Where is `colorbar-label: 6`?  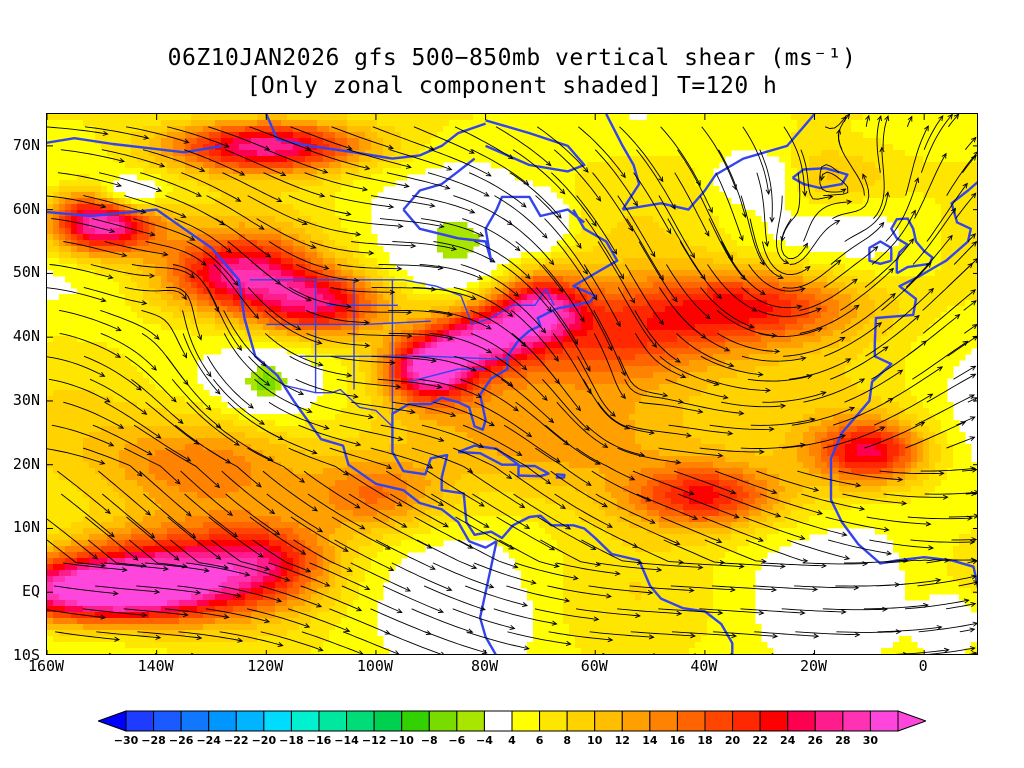
colorbar-label: 6 is located at coordinates (539, 740).